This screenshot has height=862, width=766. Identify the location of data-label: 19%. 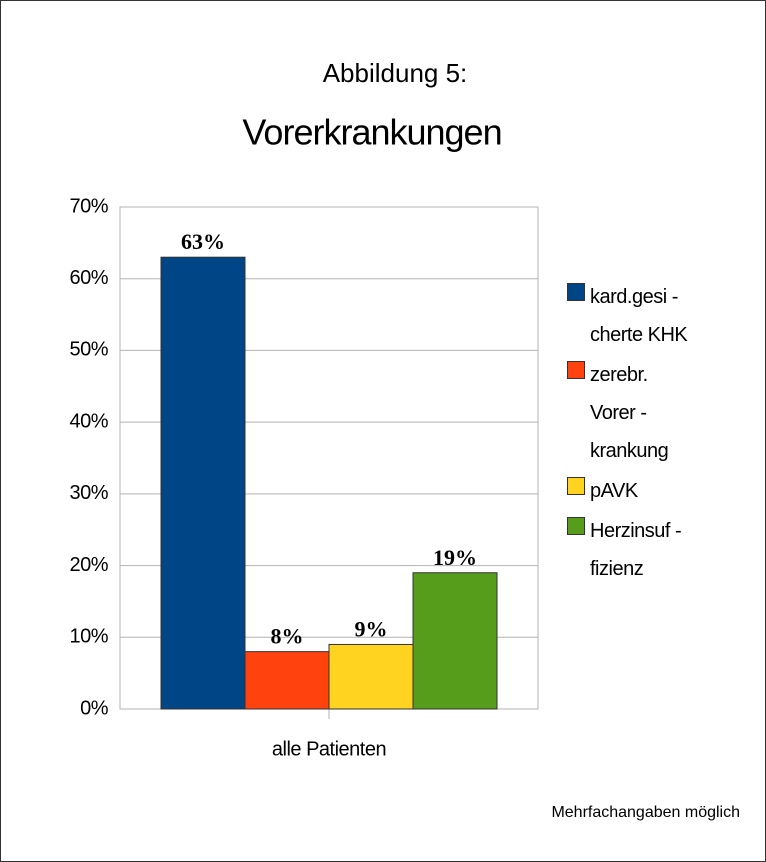
(455, 557).